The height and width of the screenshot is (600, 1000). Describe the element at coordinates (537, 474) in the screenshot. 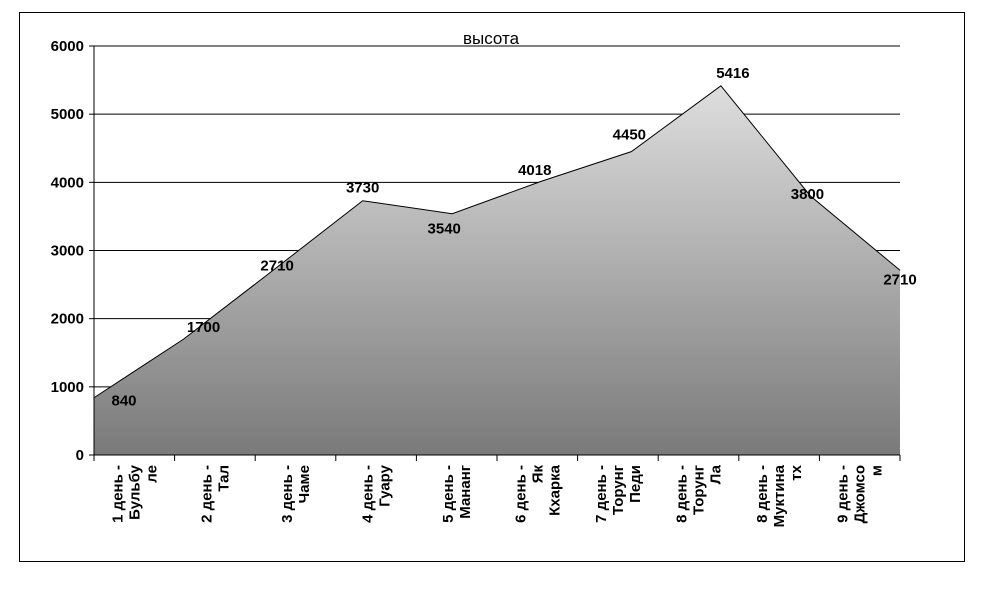

I see `x-tick-label: Як` at that location.